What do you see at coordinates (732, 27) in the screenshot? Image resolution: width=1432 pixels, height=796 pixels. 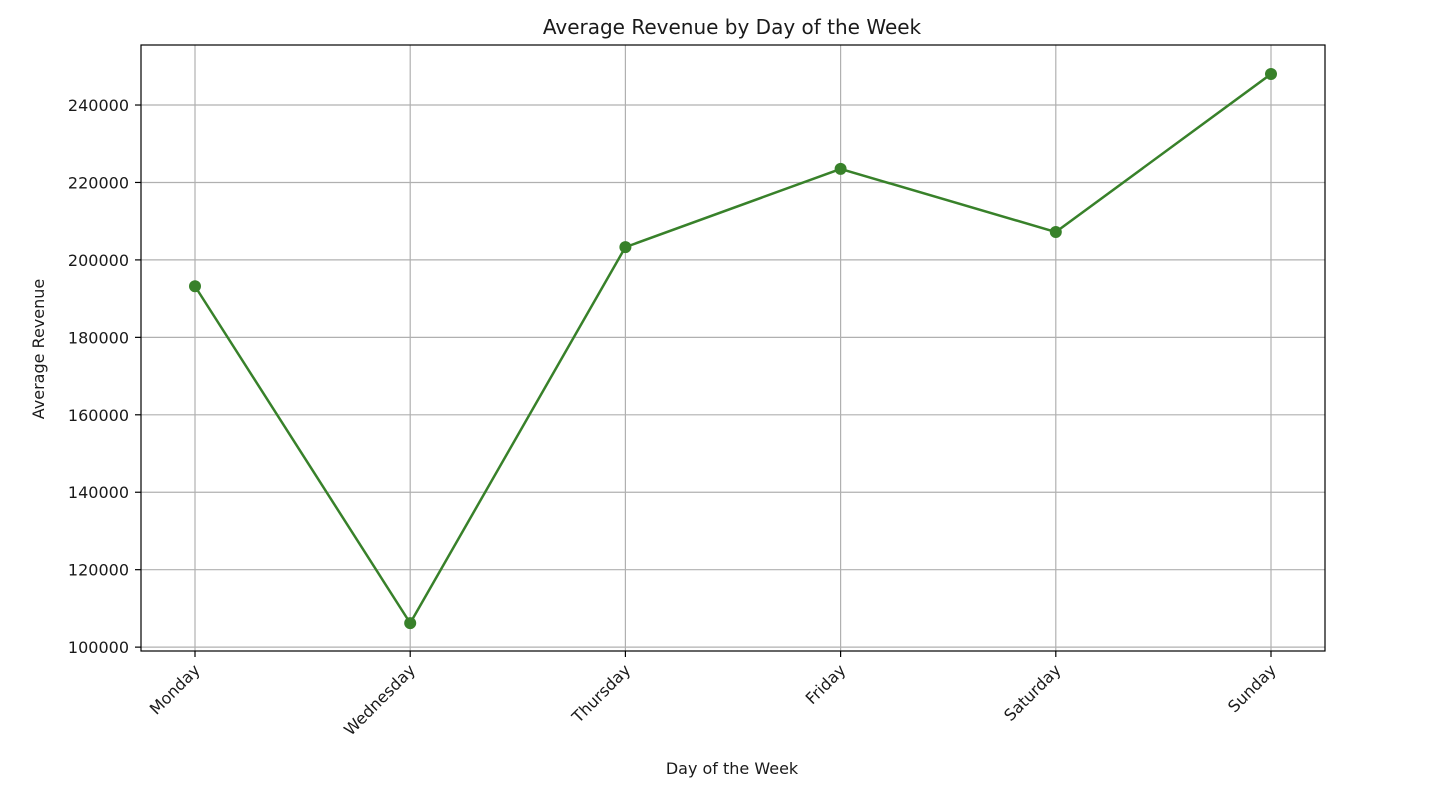 I see `chart-title: Average Revenue by Day of the Week` at bounding box center [732, 27].